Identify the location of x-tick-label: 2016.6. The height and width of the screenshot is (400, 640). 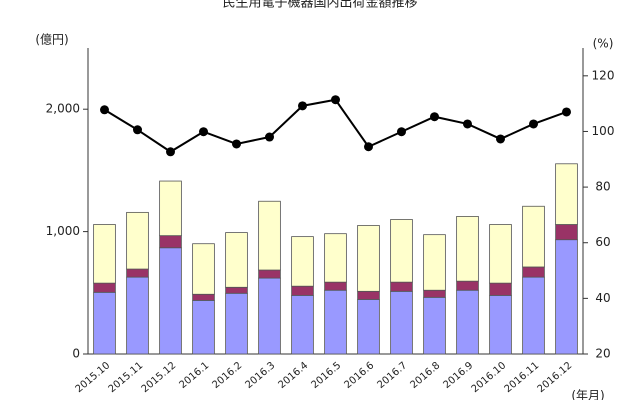
(359, 375).